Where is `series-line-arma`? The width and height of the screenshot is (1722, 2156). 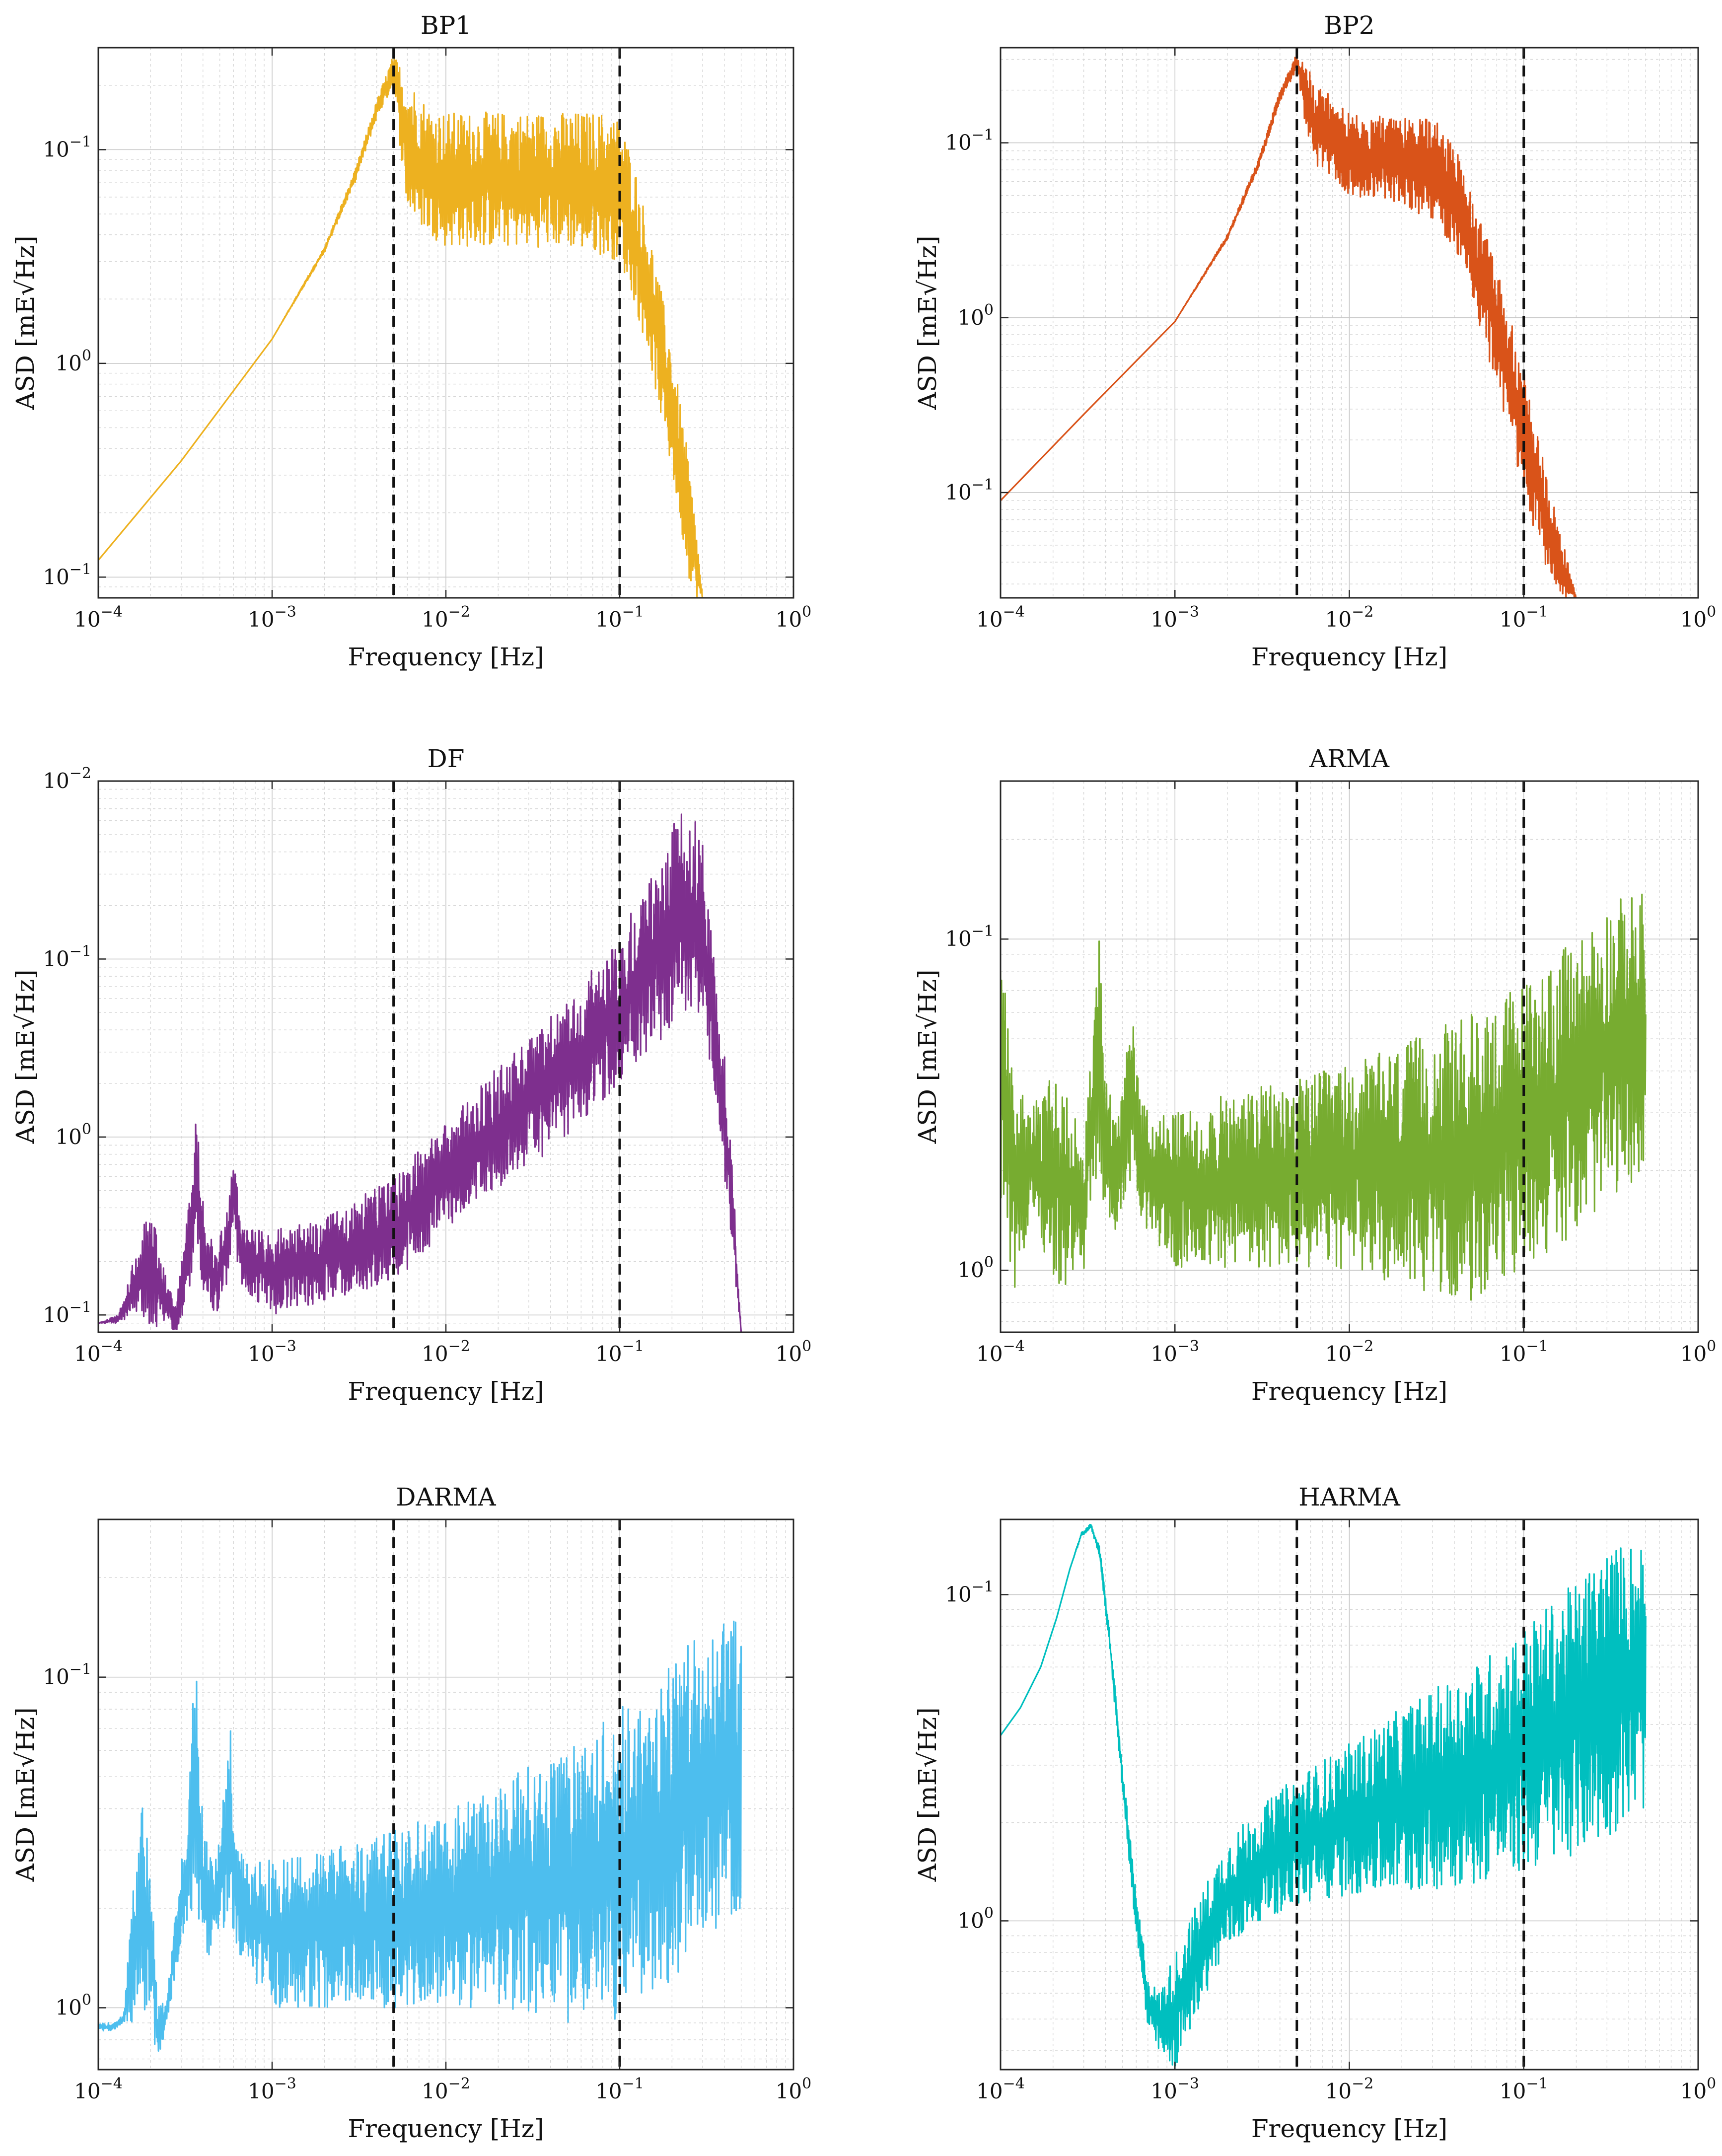
series-line-arma is located at coordinates (1324, 1097).